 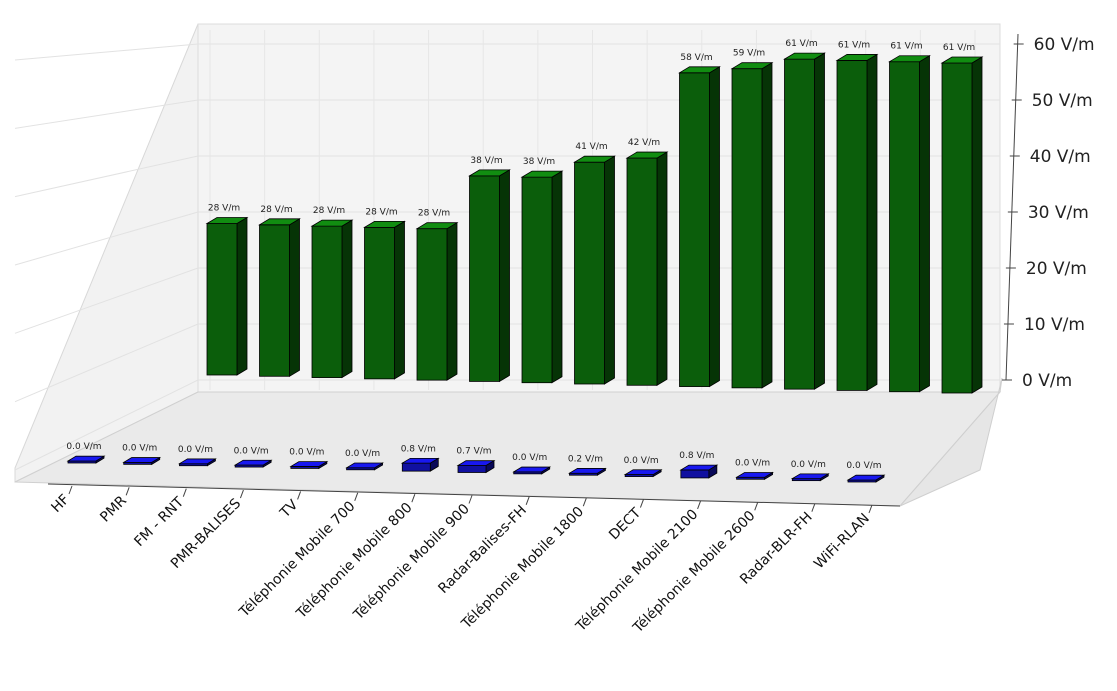 I want to click on blue-bar-value-label: 0.7 V/m, so click(x=473, y=452).